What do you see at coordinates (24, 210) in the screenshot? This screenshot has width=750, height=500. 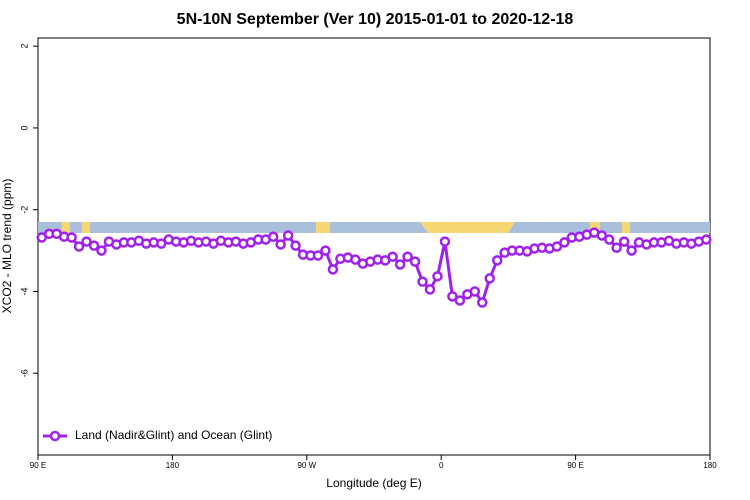 I see `y-tick-label: -2` at bounding box center [24, 210].